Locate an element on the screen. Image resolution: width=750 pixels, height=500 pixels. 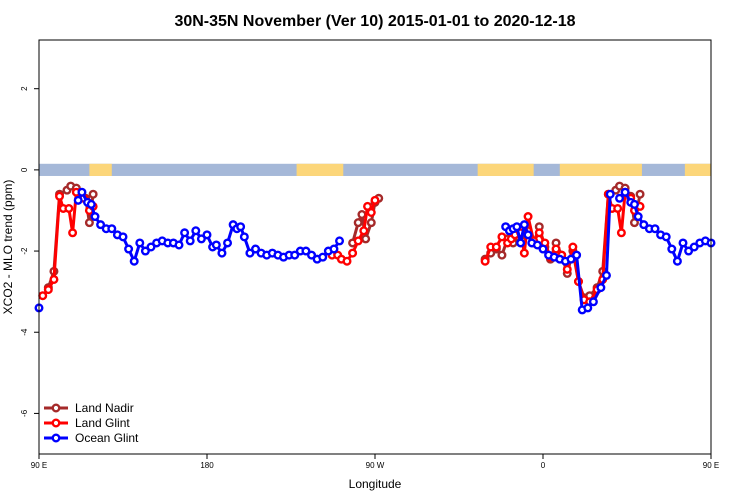
x-tick-label: 90 W is located at coordinates (375, 465).